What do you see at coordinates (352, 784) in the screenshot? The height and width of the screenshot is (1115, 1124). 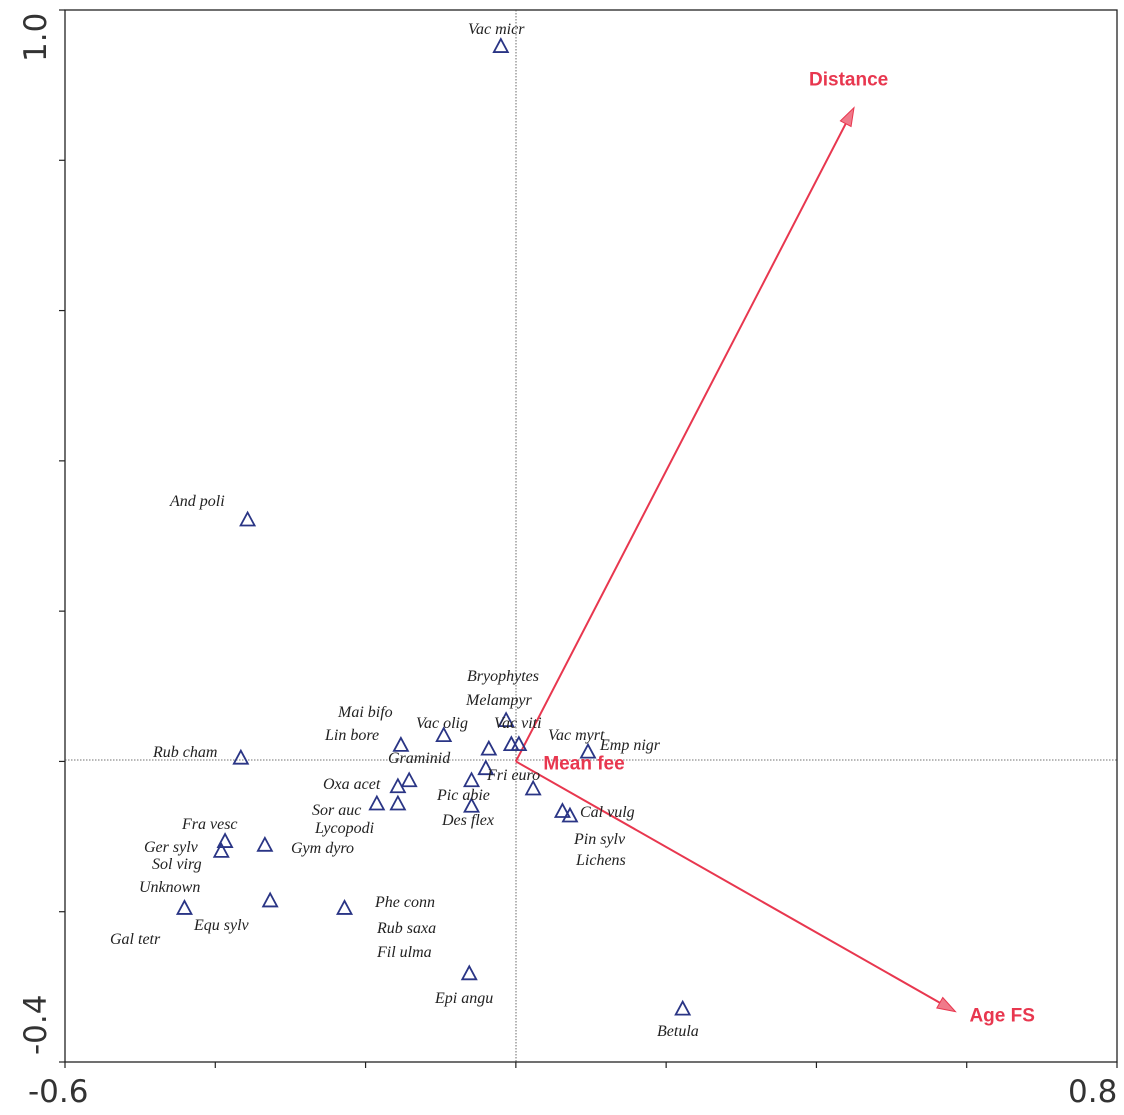 I see `species-label-13: Oxa acet` at bounding box center [352, 784].